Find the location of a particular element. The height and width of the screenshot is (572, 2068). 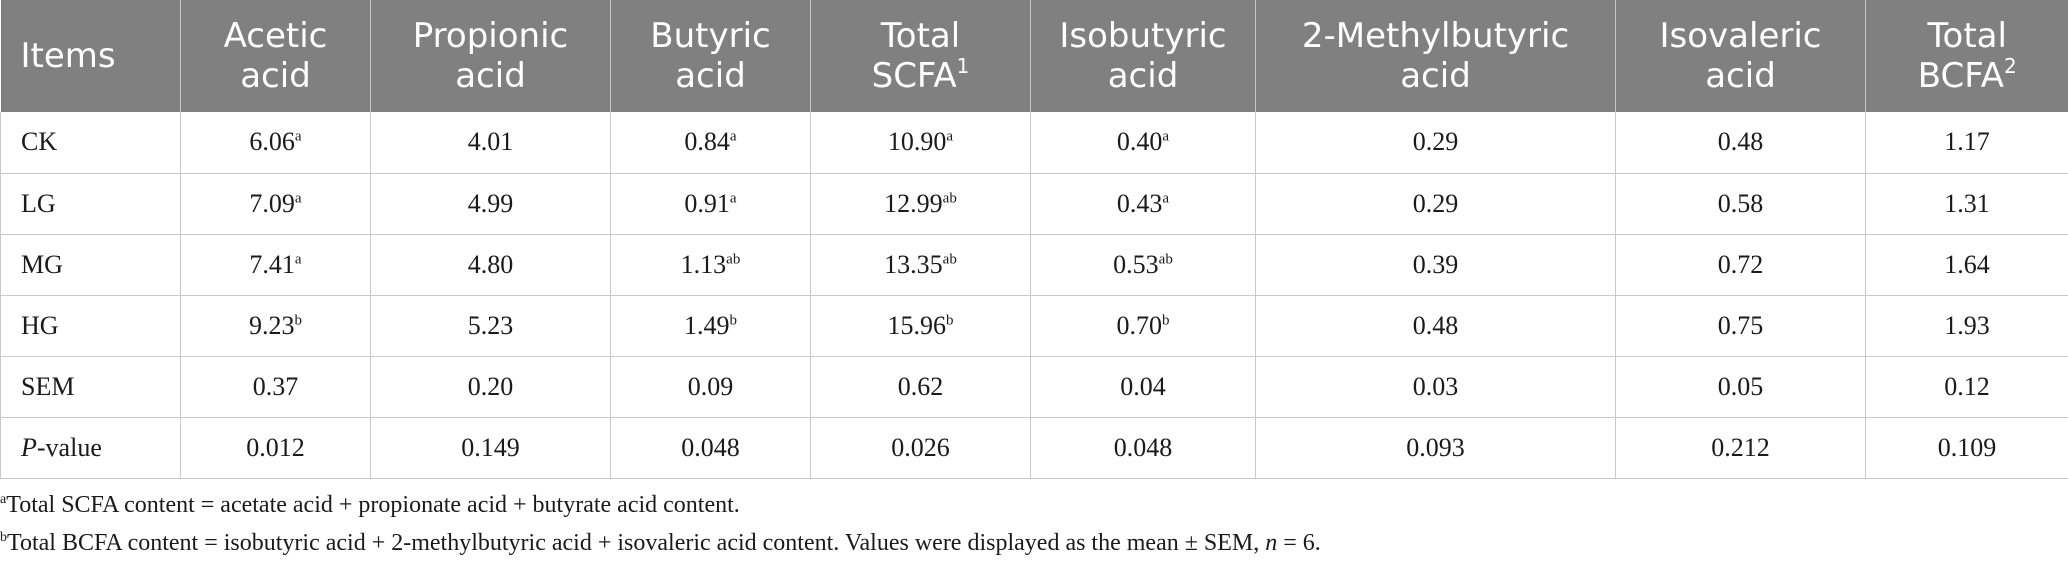

cell-value: 0.20 is located at coordinates (490, 386).